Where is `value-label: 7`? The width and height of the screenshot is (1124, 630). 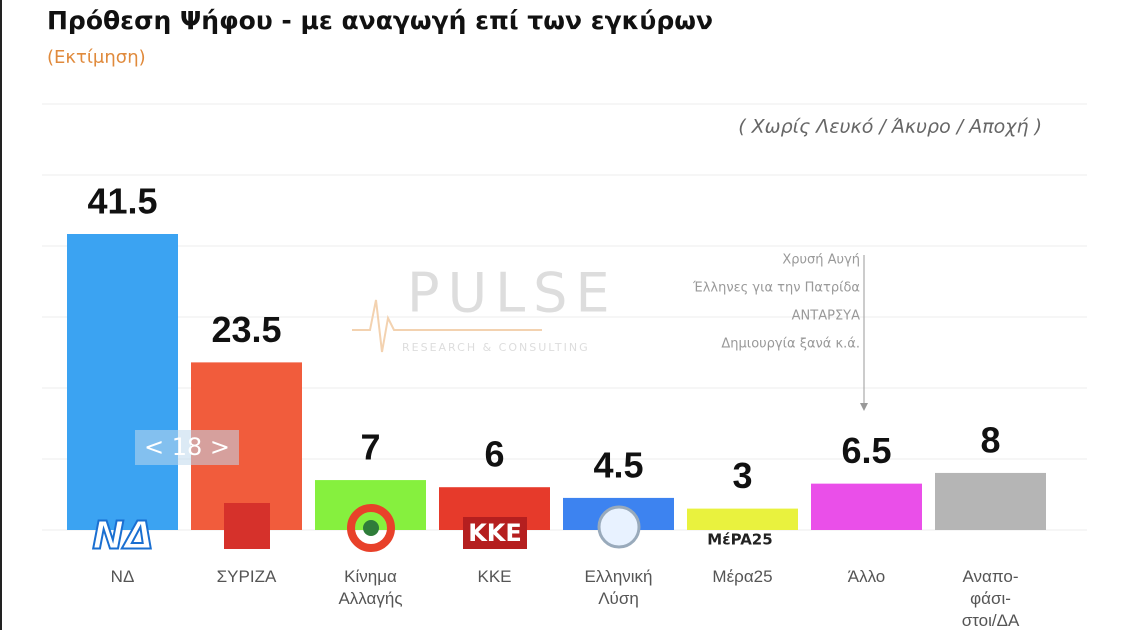
value-label: 7 is located at coordinates (370, 447).